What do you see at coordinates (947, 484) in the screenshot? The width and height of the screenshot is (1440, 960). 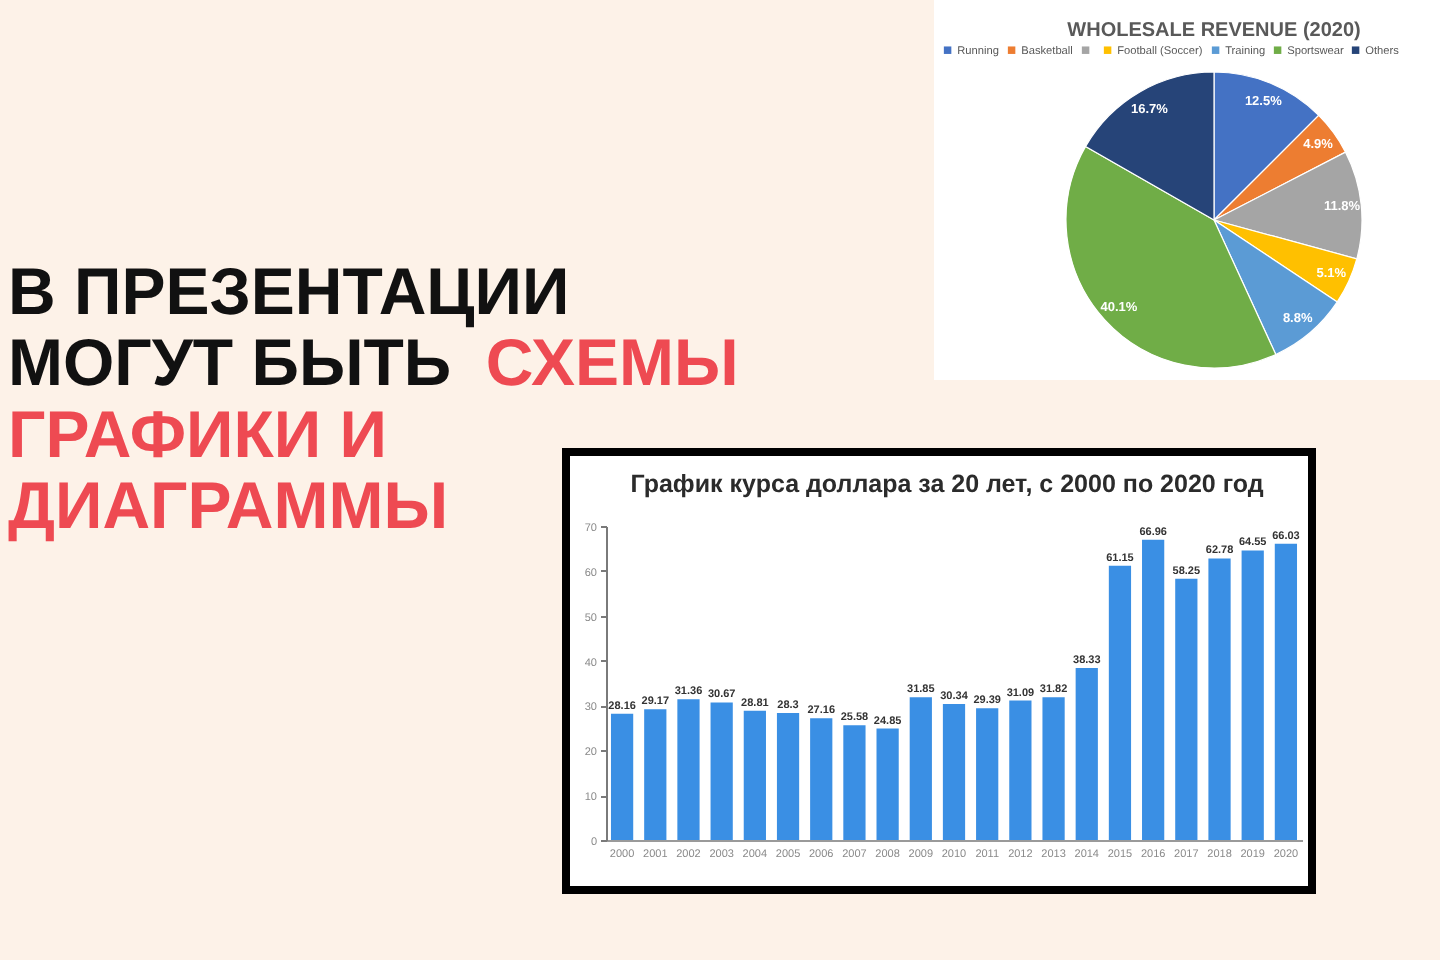 I see `chart-title: График курса доллара за 20 лет, с 2000 по 2020 год` at bounding box center [947, 484].